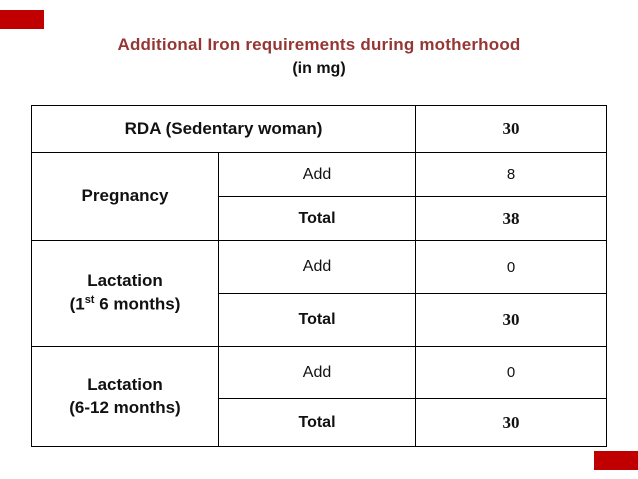 This screenshot has width=638, height=479. I want to click on lactation-6-12-total-value-cell: 30, so click(511, 422).